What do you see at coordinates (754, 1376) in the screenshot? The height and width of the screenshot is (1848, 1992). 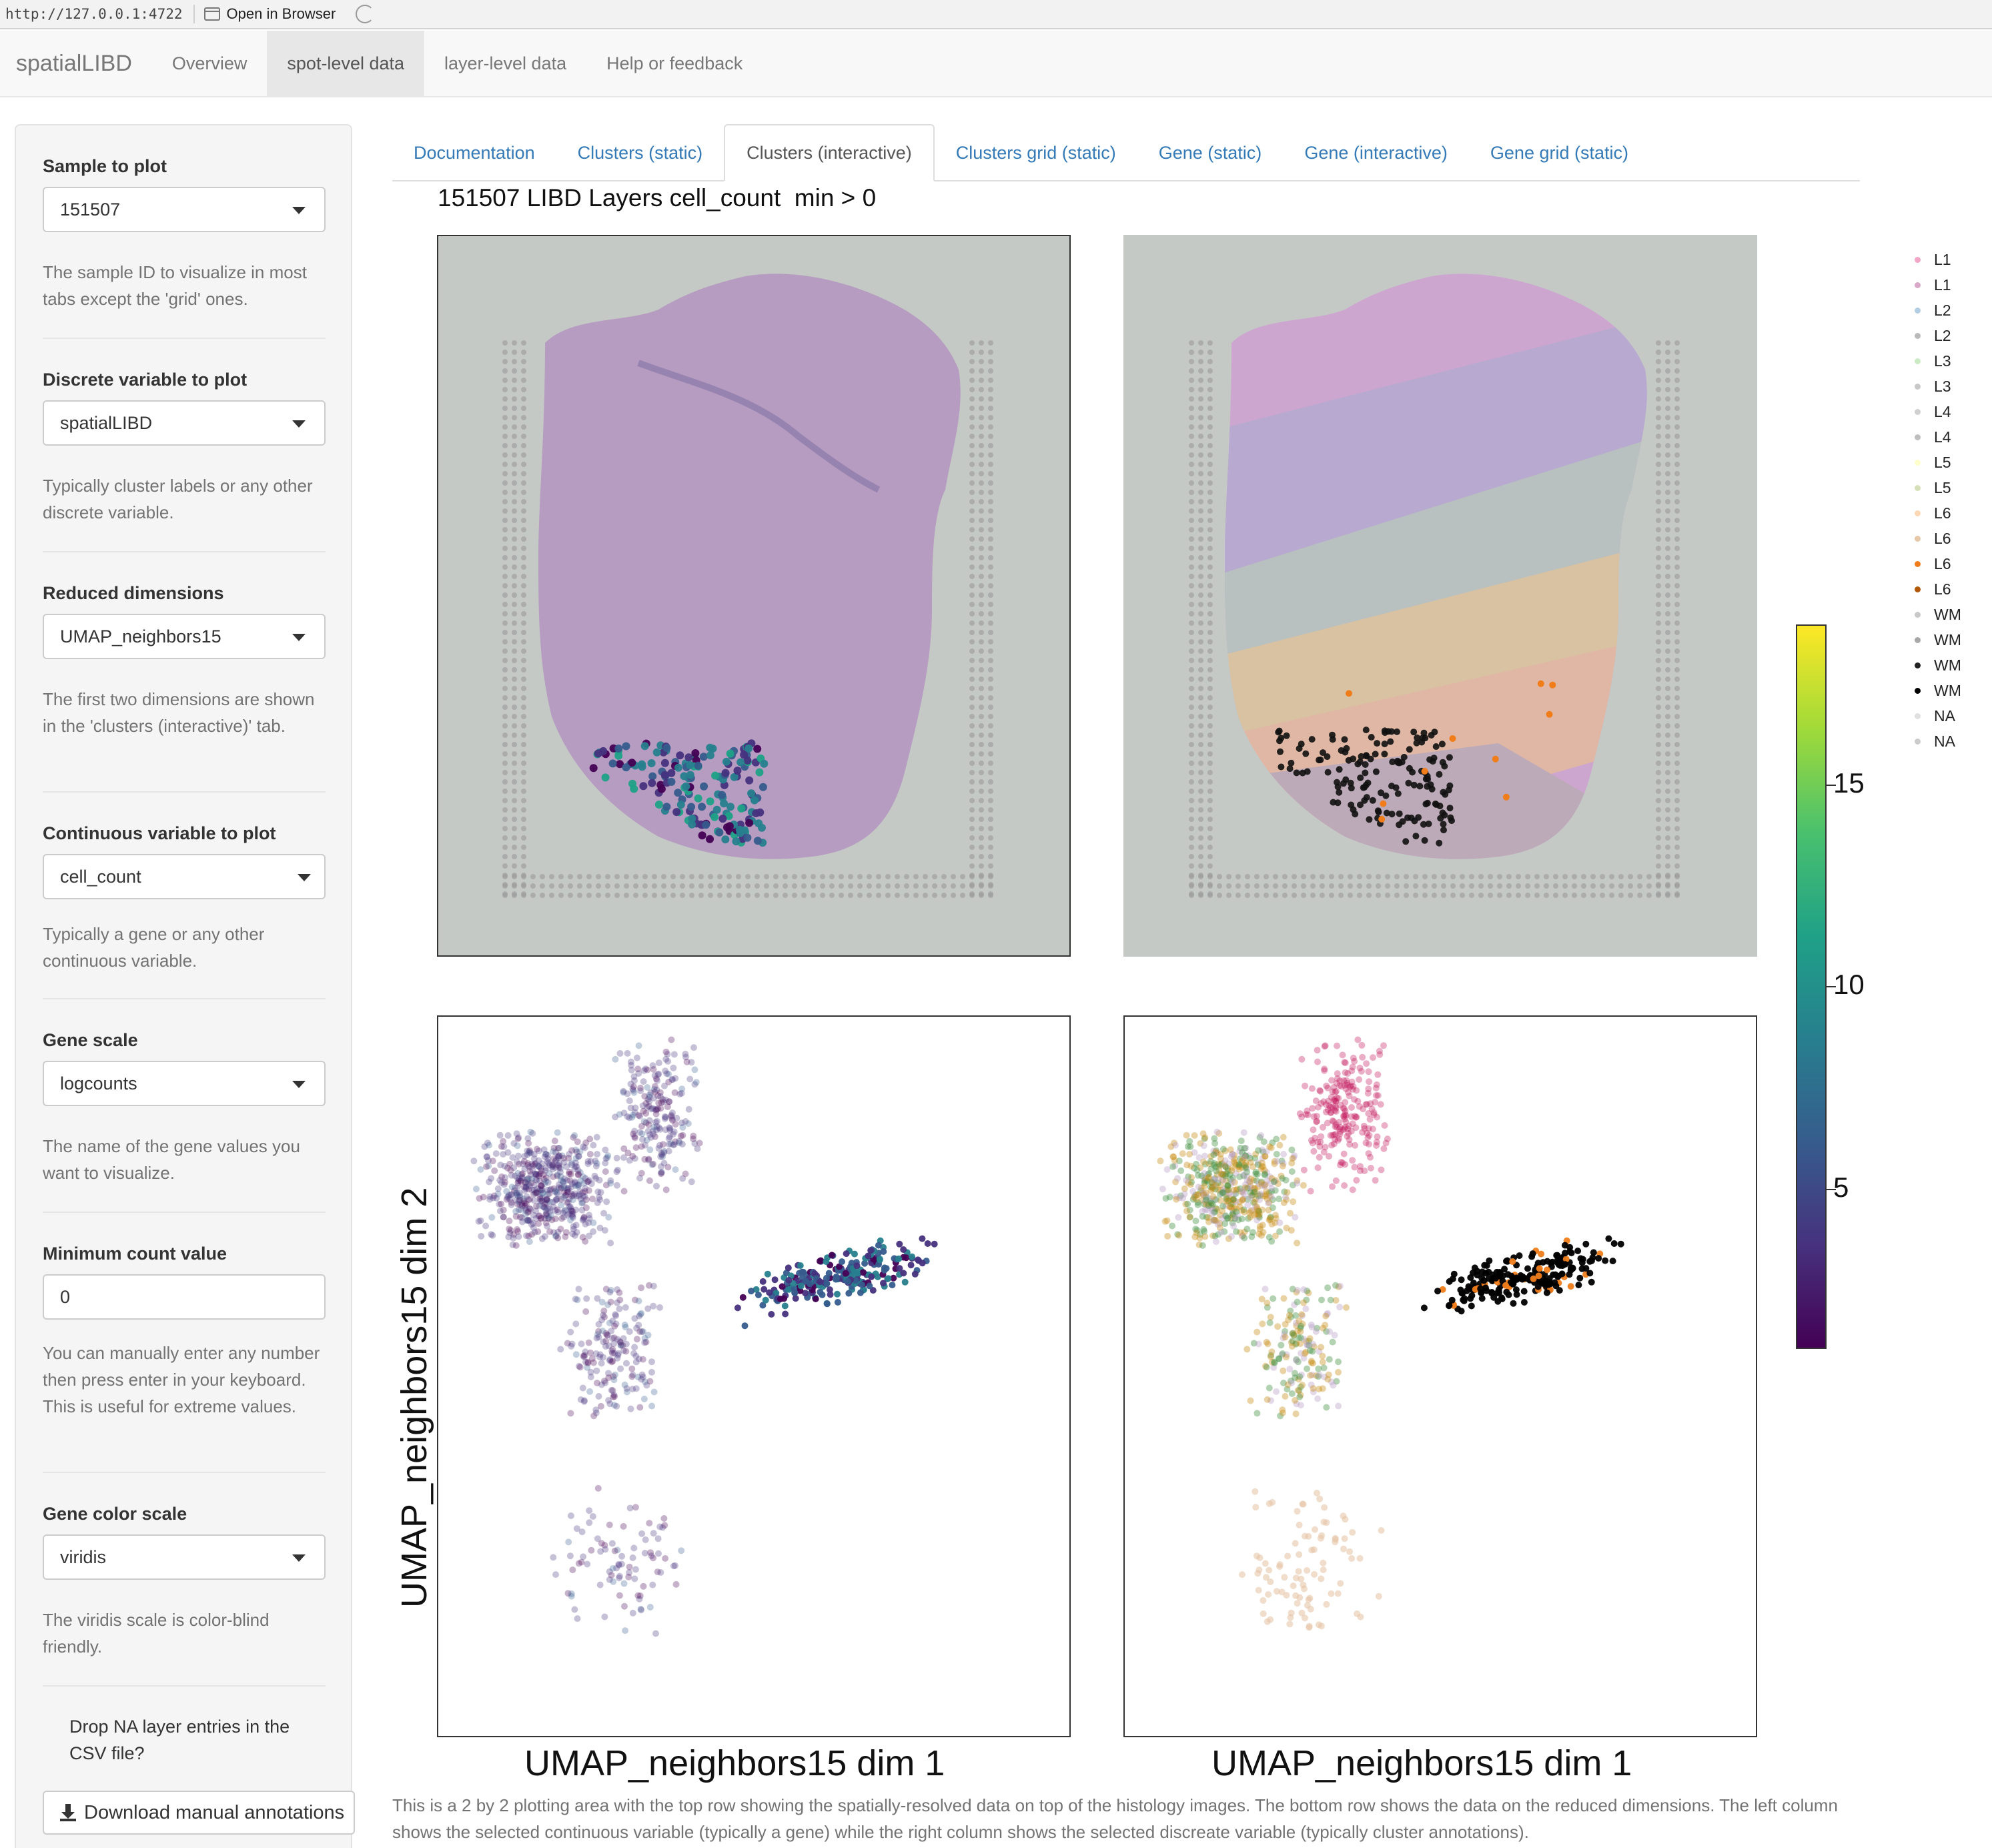 I see `umap-gene-panel` at bounding box center [754, 1376].